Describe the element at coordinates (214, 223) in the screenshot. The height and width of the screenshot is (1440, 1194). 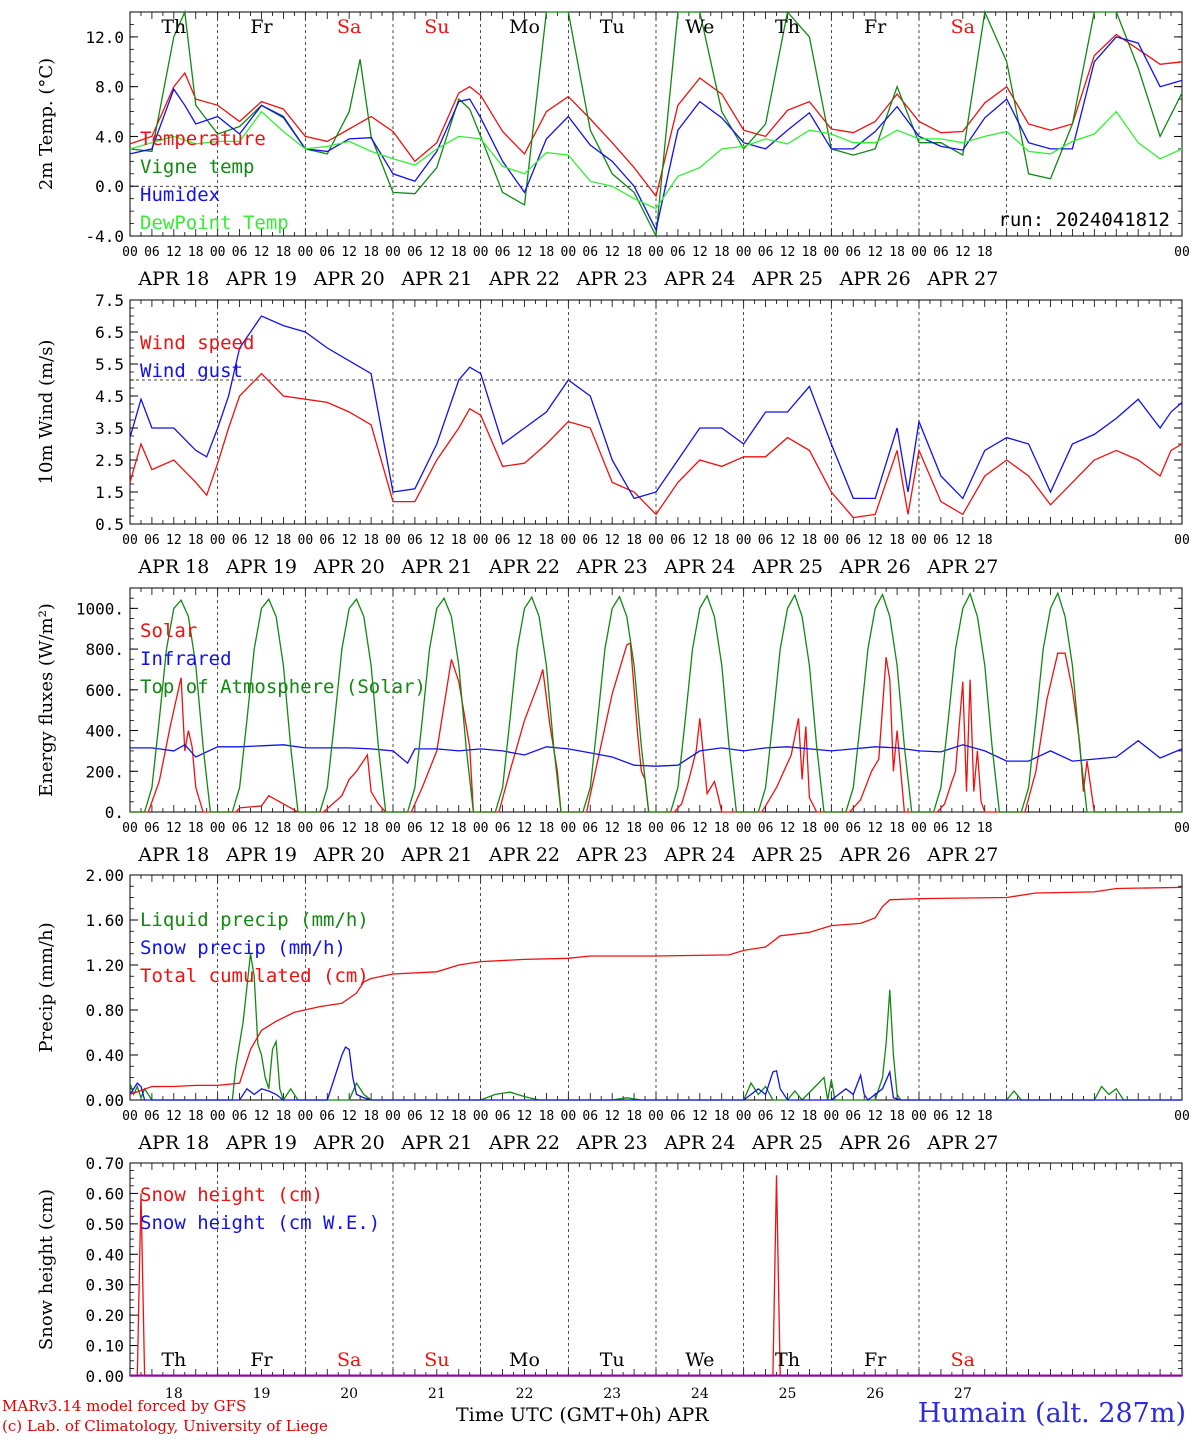
I see `legend-entry: DewPoint Temp` at that location.